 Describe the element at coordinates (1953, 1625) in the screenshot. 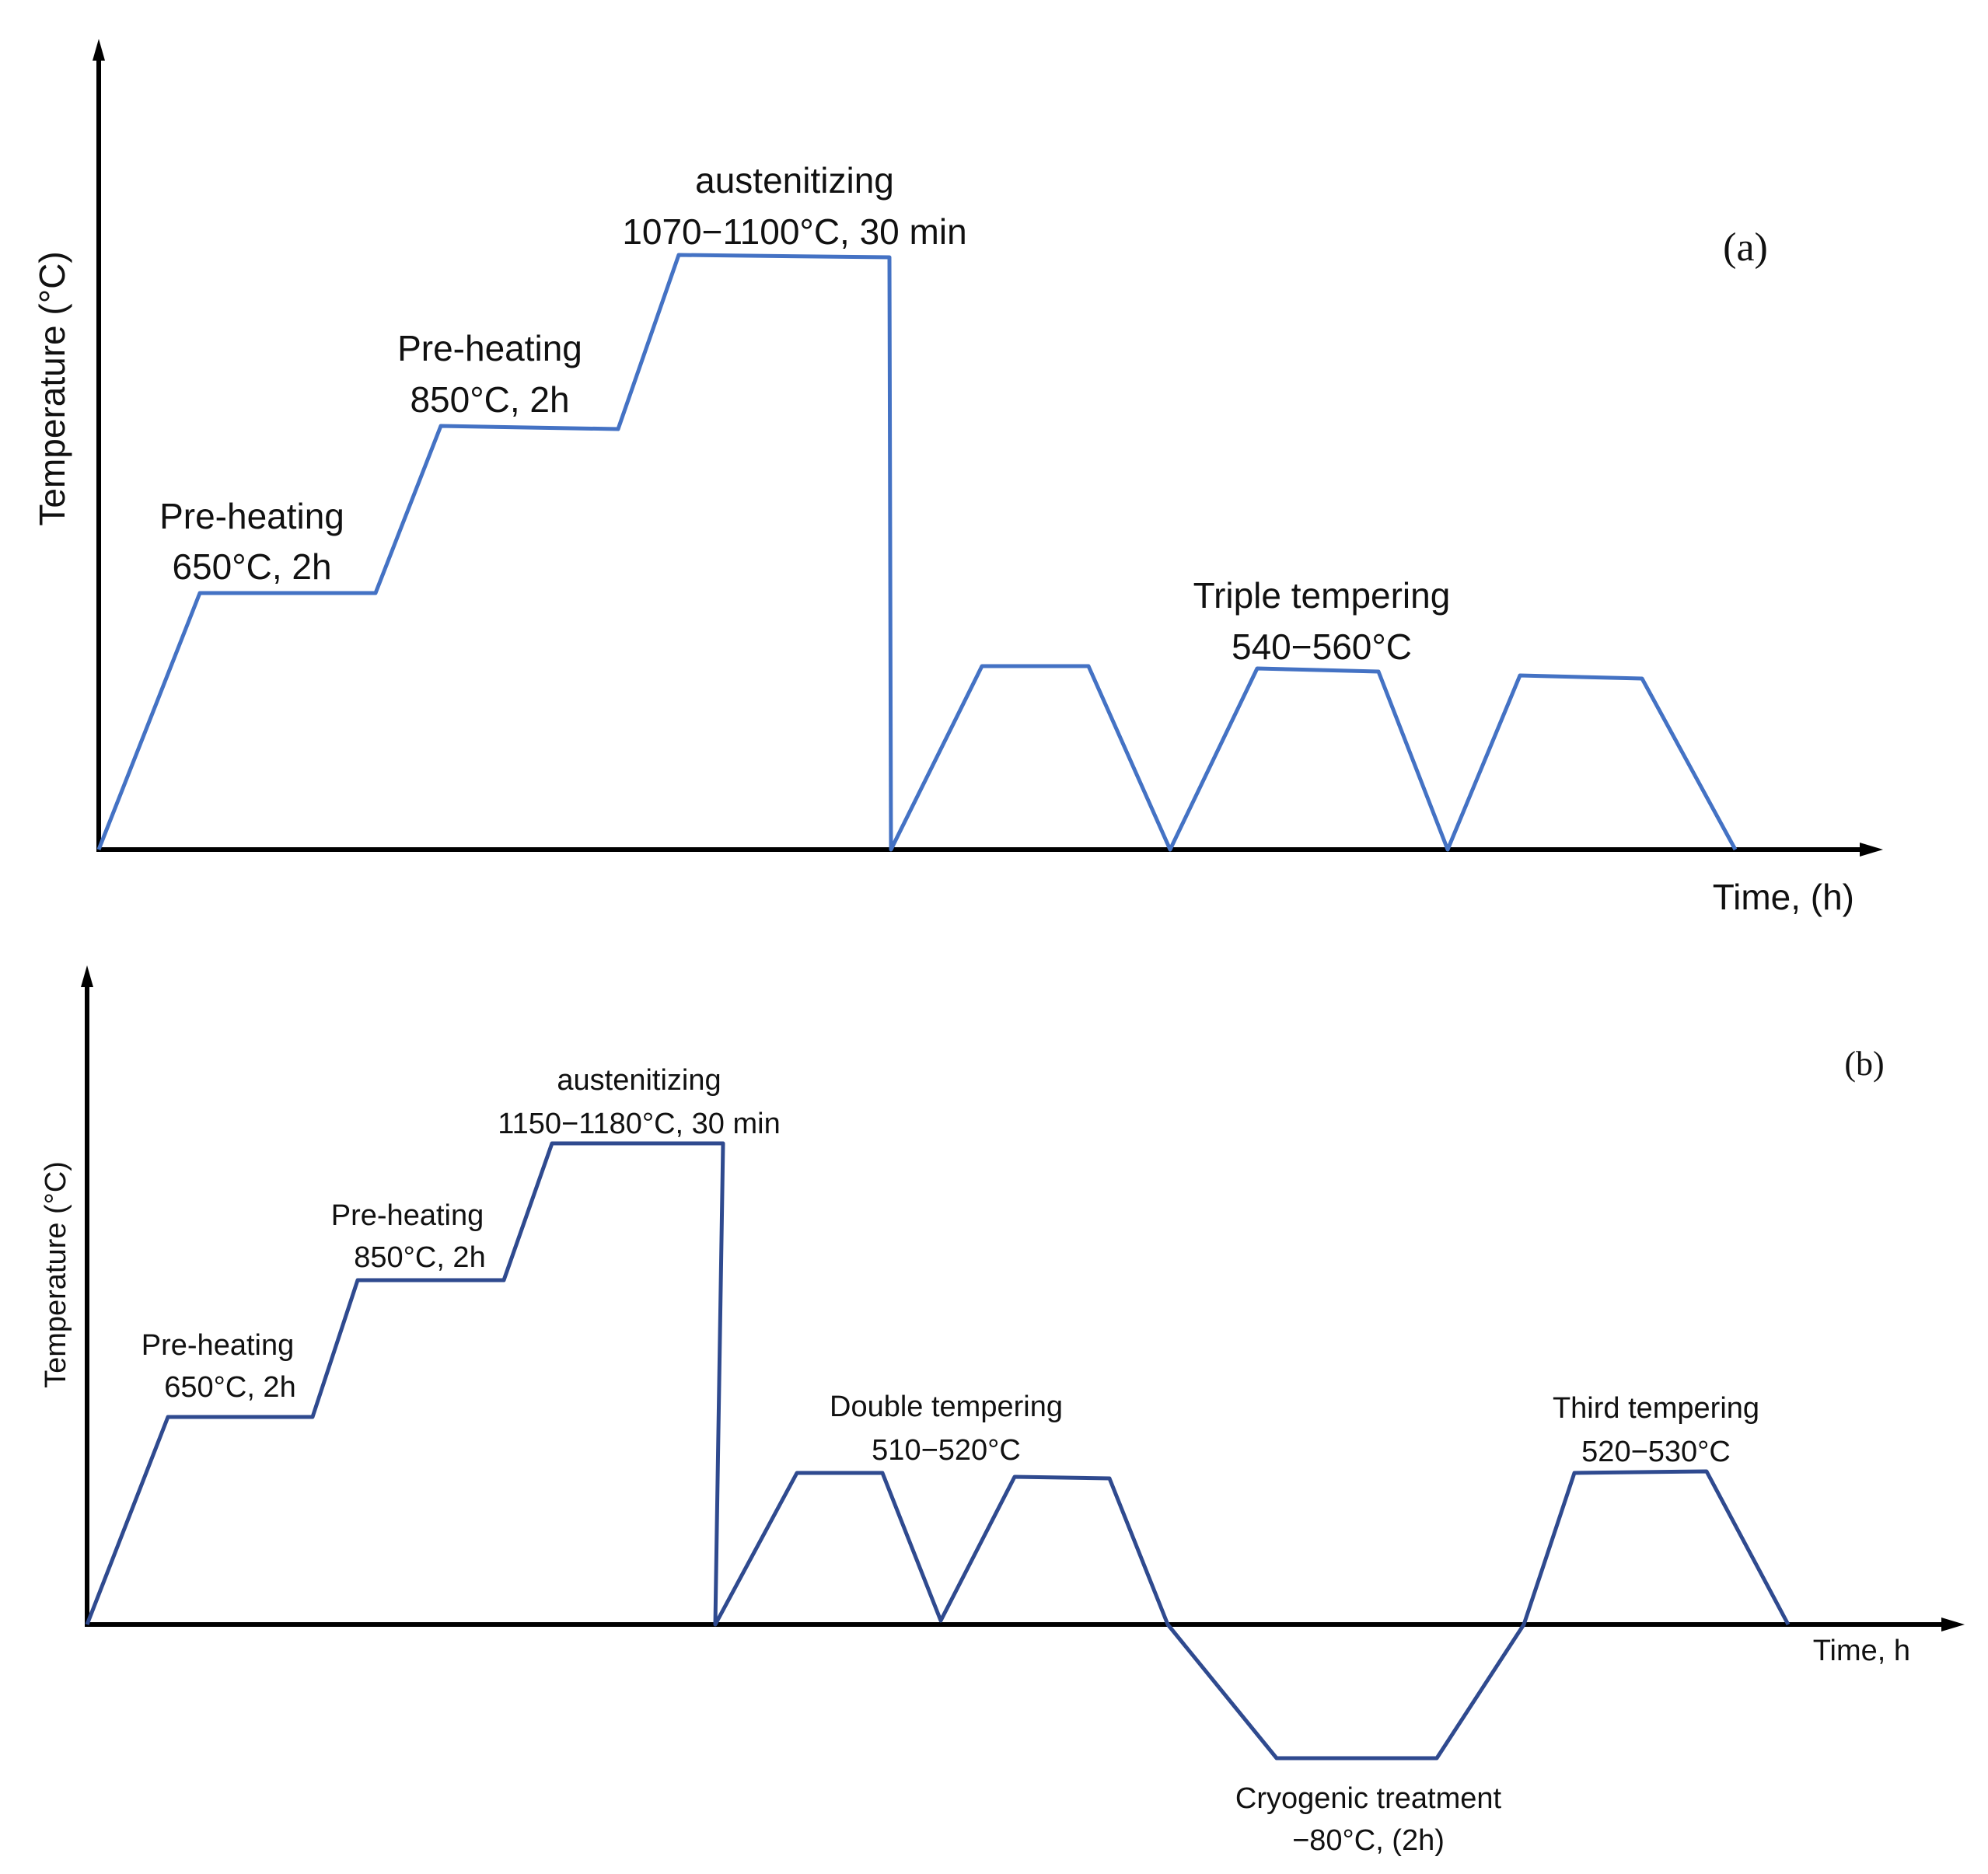

I see `panel-b-x-arrow` at that location.